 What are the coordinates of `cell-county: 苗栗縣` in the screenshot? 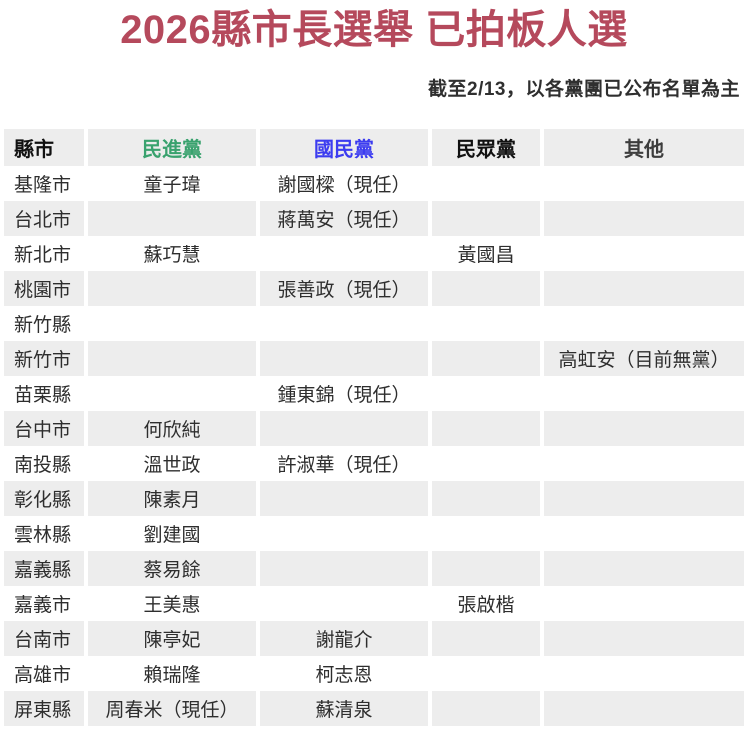 It's located at (43, 395).